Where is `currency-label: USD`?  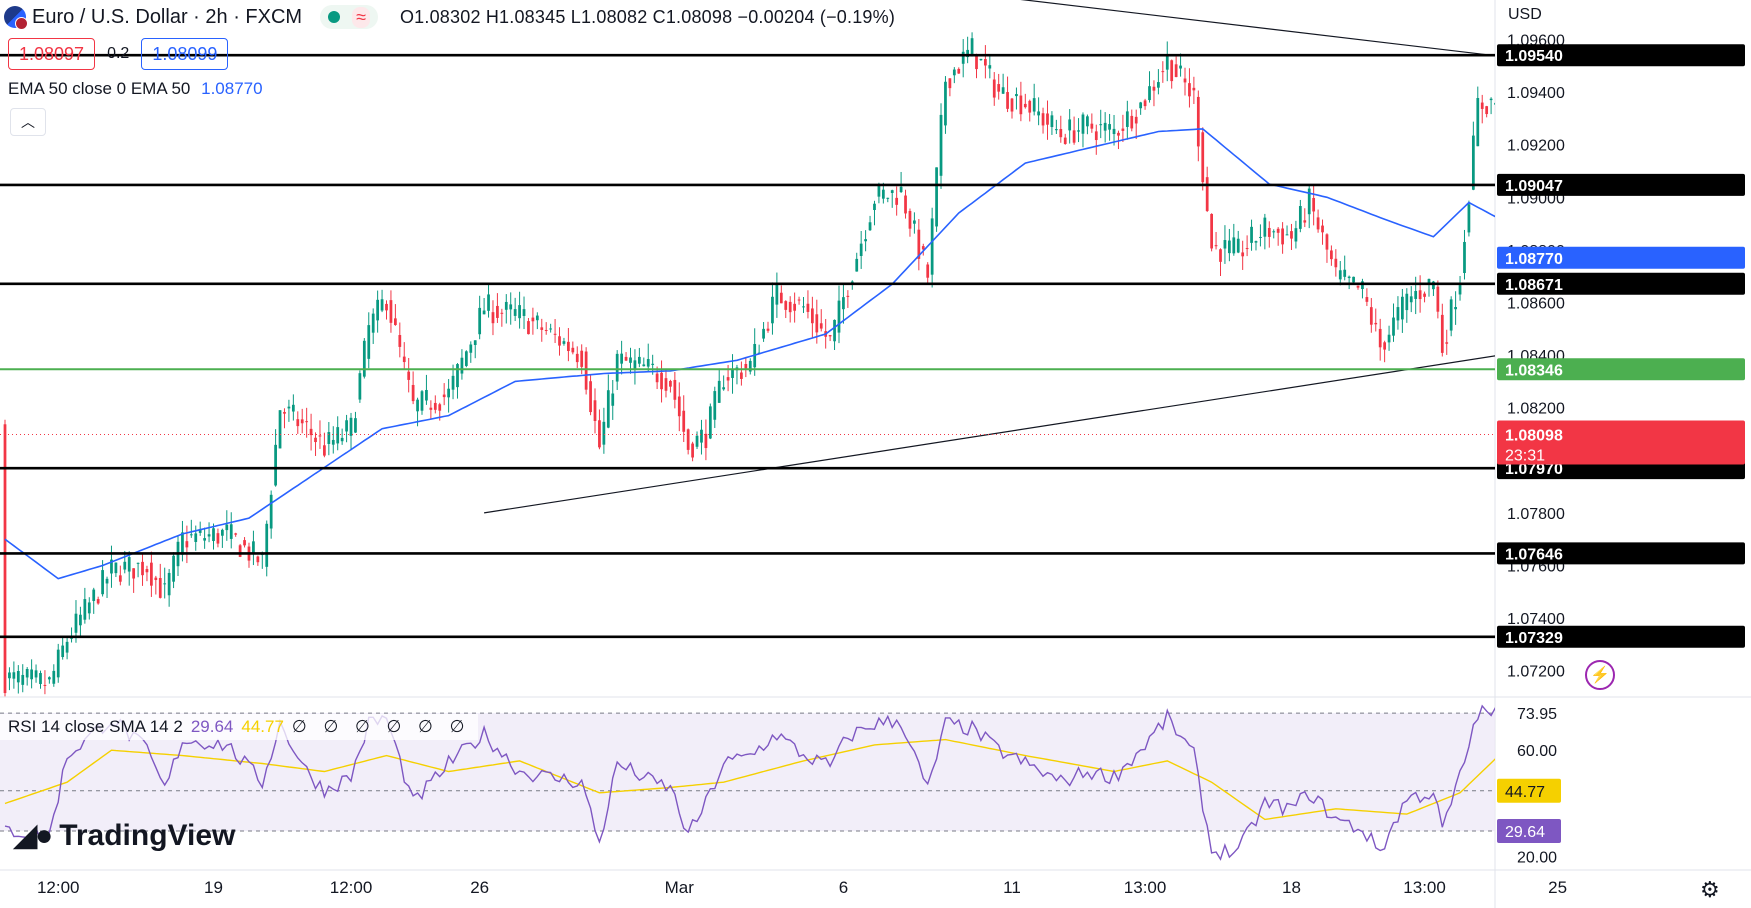
currency-label: USD is located at coordinates (1525, 14).